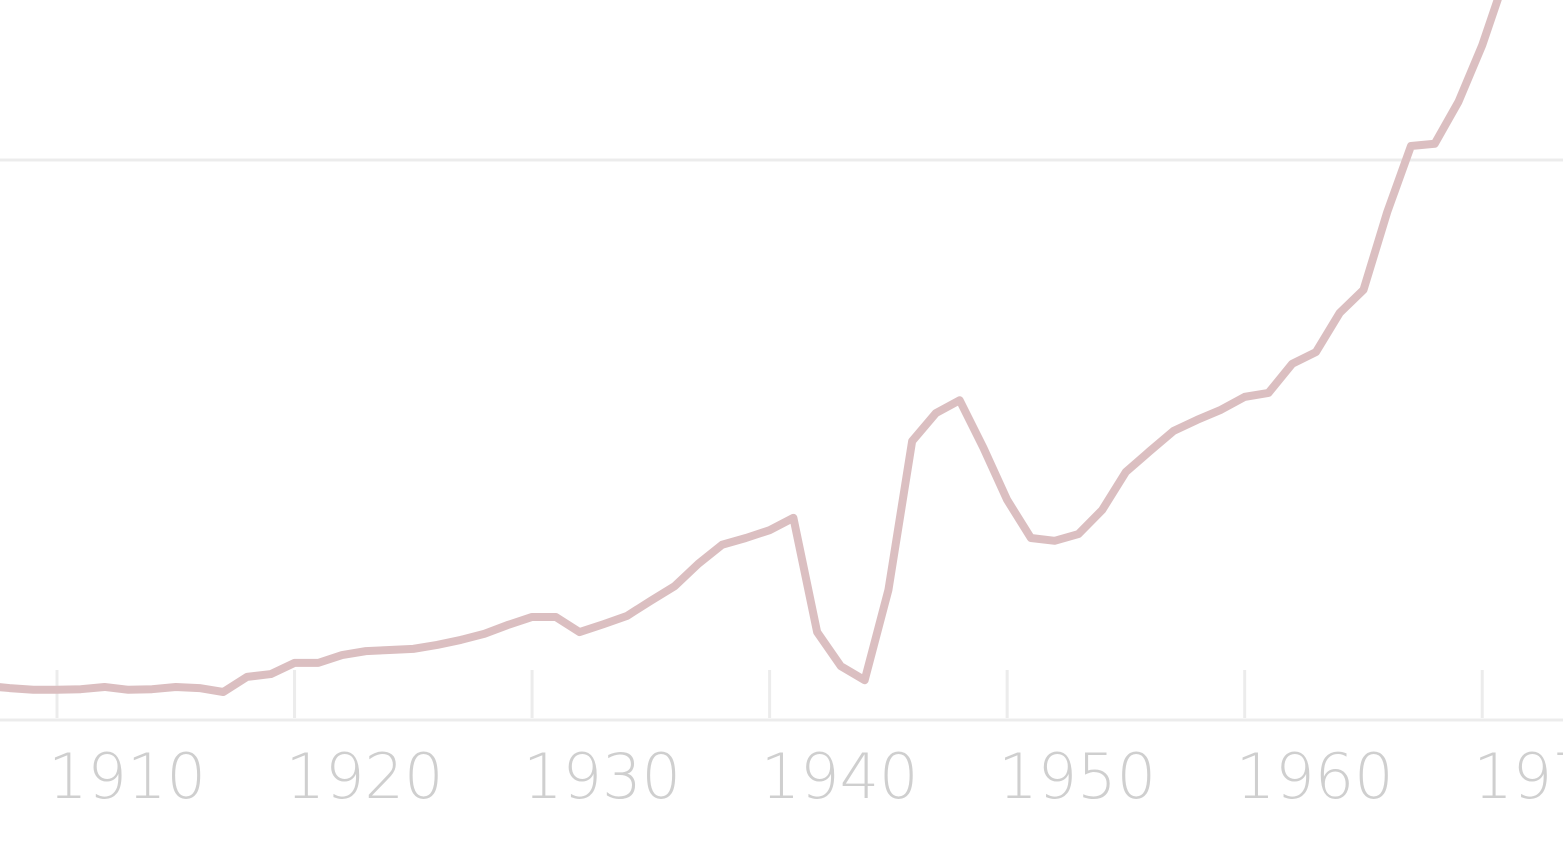  What do you see at coordinates (840, 776) in the screenshot?
I see `x-tick-label: 1940` at bounding box center [840, 776].